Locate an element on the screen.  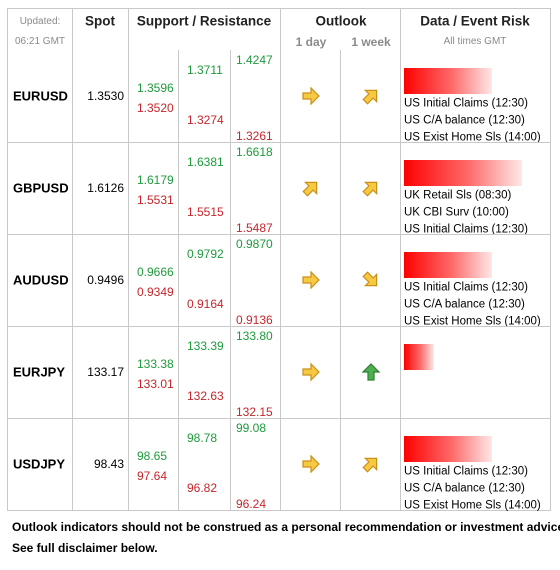
support: 1.3274 is located at coordinates (205, 120).